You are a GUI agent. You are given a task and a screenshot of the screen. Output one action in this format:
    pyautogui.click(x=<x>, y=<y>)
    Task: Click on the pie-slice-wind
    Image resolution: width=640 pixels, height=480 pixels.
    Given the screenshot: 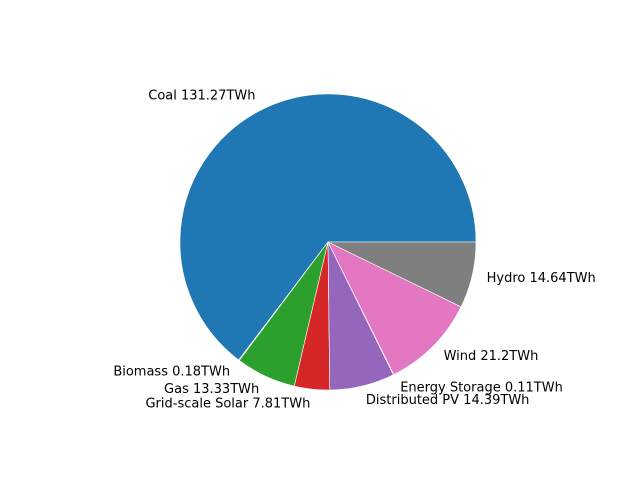 What is the action you would take?
    pyautogui.click(x=394, y=308)
    